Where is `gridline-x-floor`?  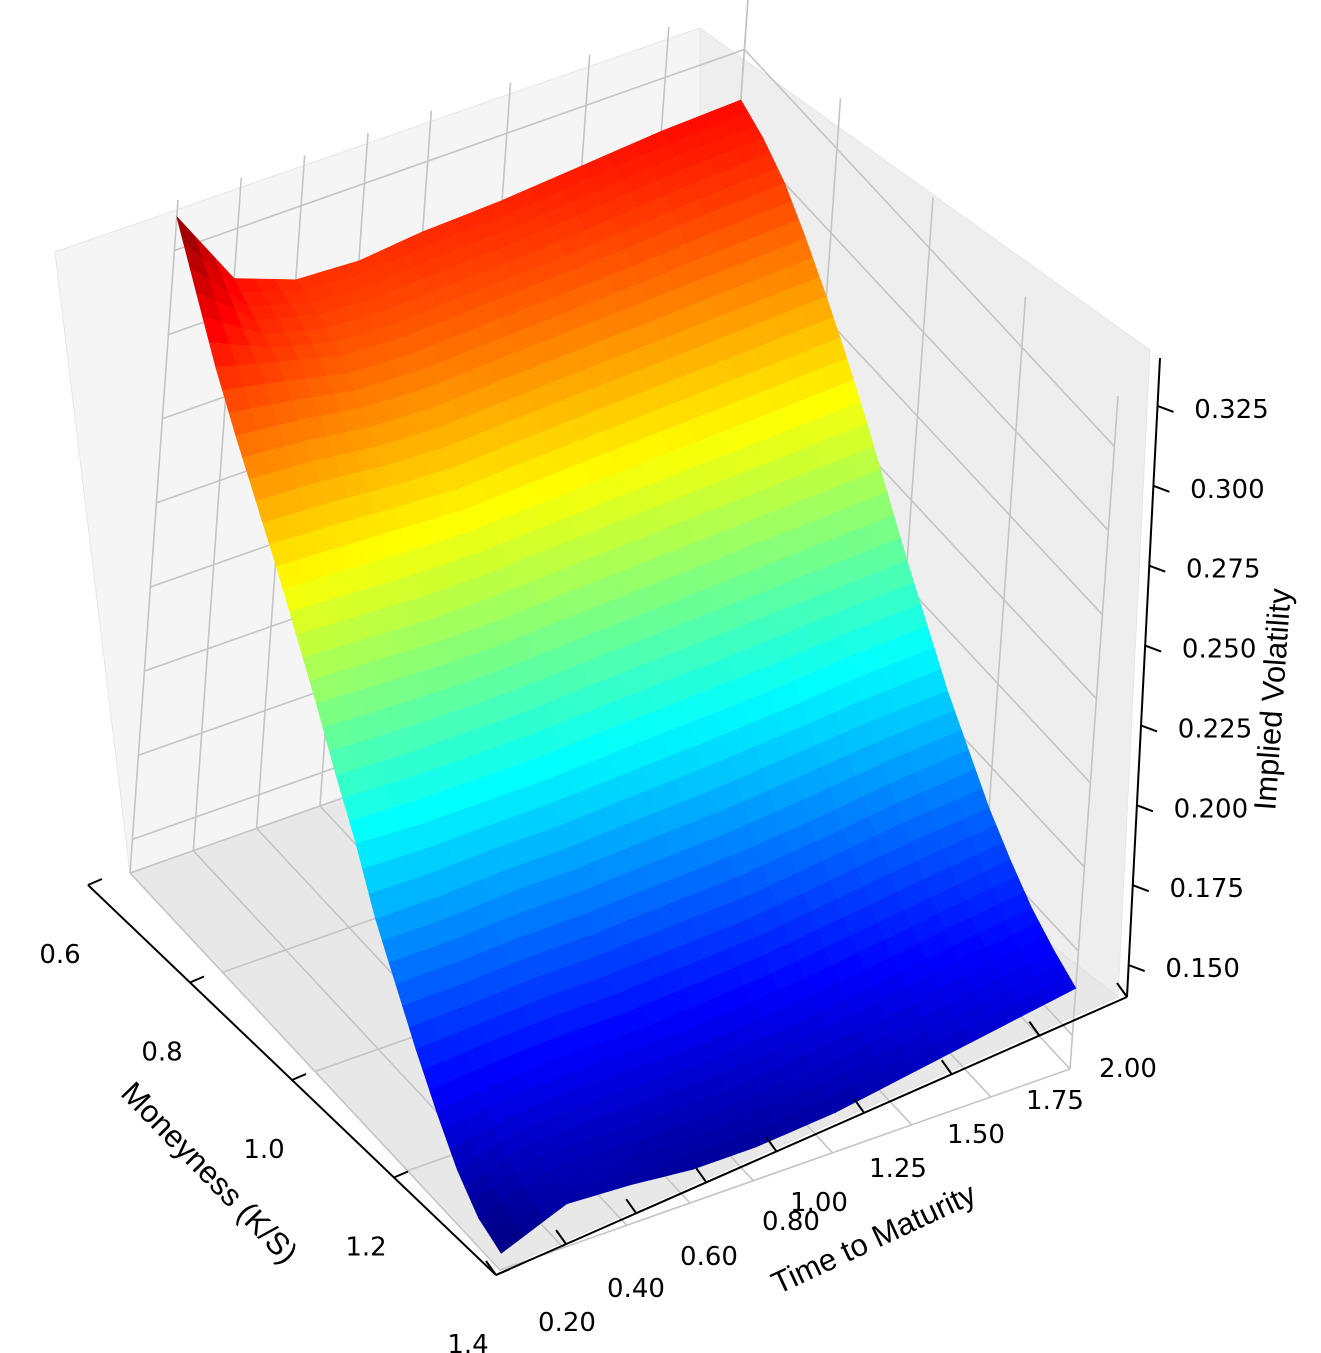
gridline-x-floor is located at coordinates (785, 1169).